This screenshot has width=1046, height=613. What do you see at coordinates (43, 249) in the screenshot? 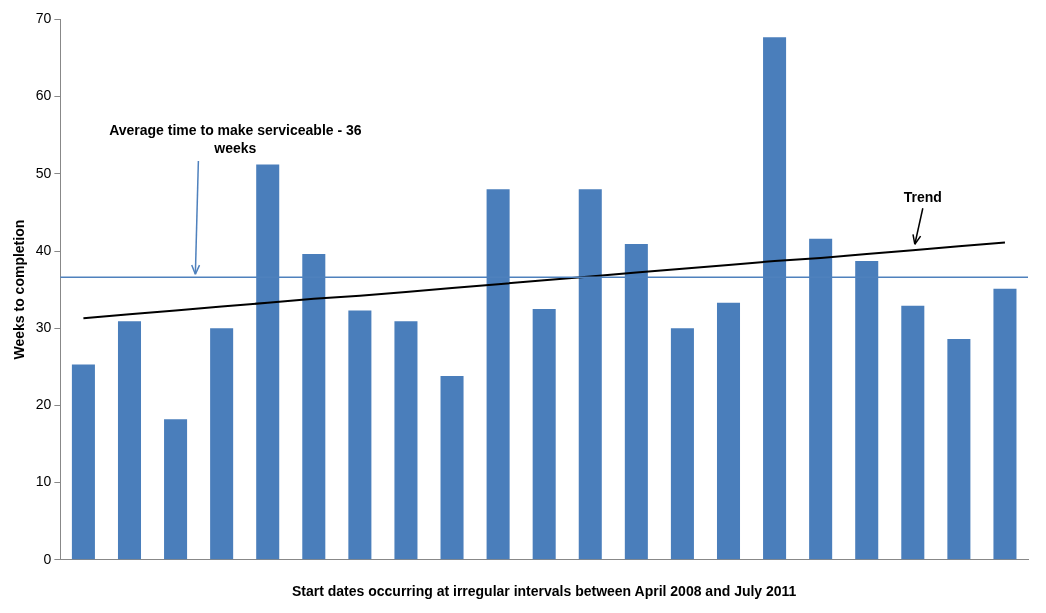
I see `y-tick-label: 40` at bounding box center [43, 249].